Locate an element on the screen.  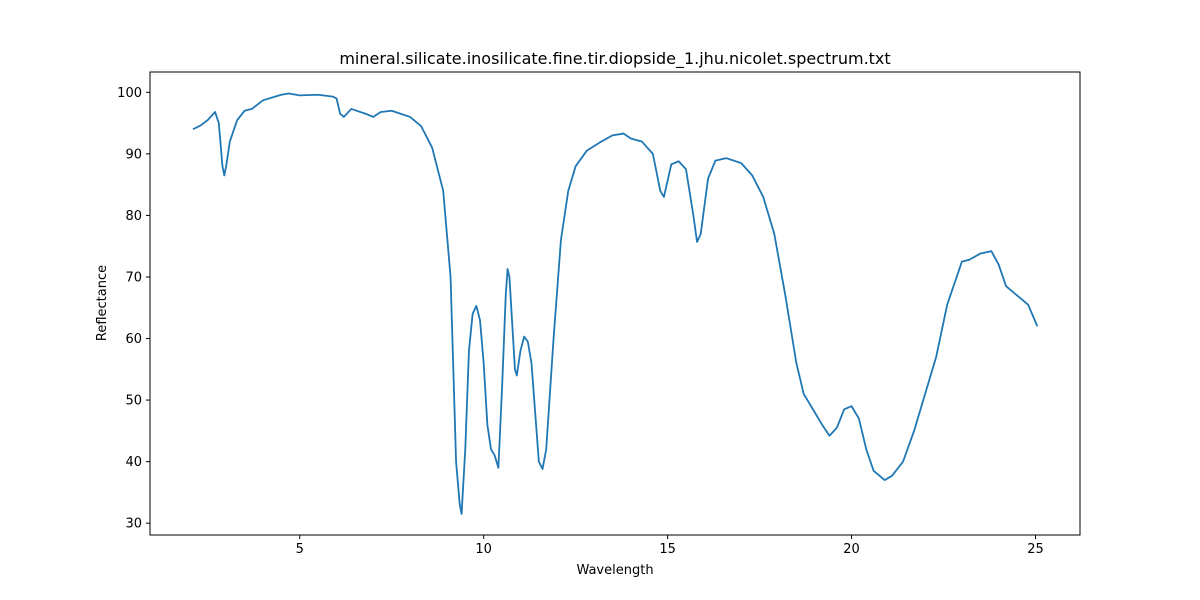
x-tick-label: 5 is located at coordinates (300, 549).